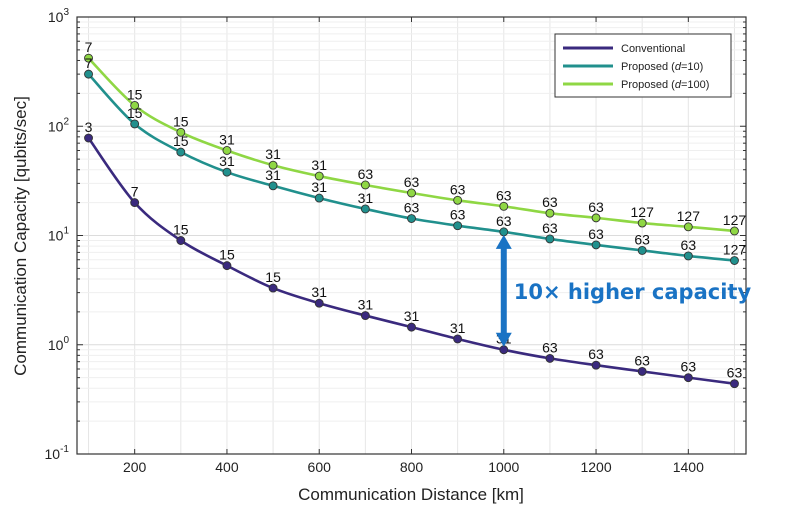 The height and width of the screenshot is (511, 800). I want to click on y-tick-label: 10², so click(59, 125).